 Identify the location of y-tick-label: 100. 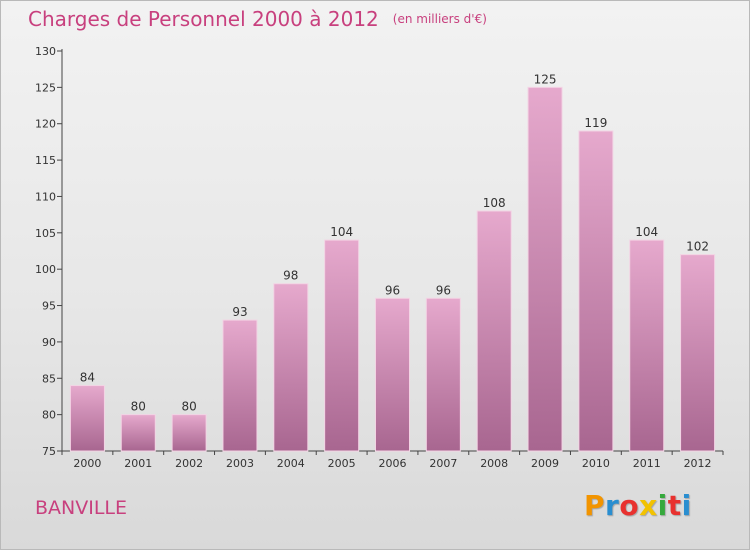
(45, 269).